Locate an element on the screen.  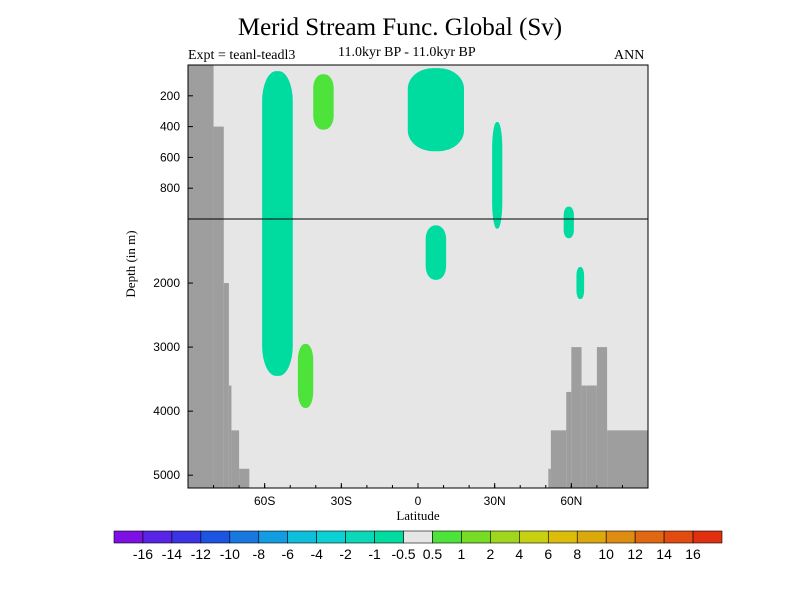
colorbar-label: 1 is located at coordinates (462, 554).